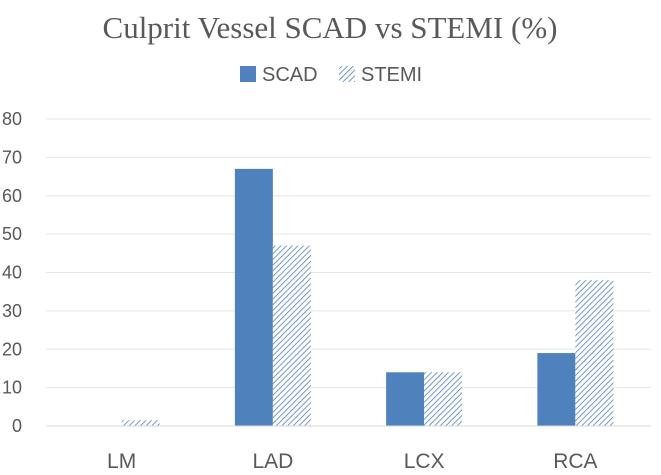 The width and height of the screenshot is (661, 475). I want to click on bar-stemi-lad, so click(291, 335).